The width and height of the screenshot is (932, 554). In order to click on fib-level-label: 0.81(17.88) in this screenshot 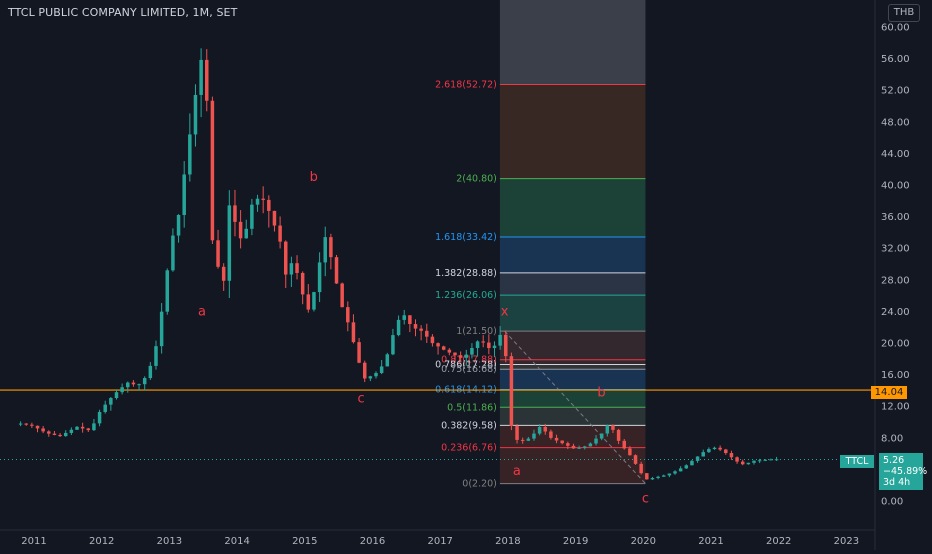, I will do `click(469, 360)`.